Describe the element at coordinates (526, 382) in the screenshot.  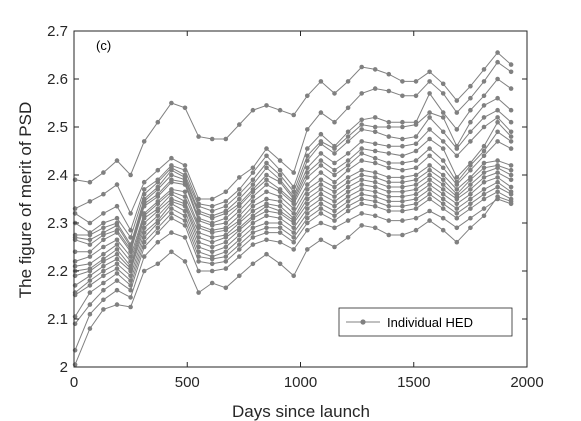
I see `x-tick-label: 2000` at that location.